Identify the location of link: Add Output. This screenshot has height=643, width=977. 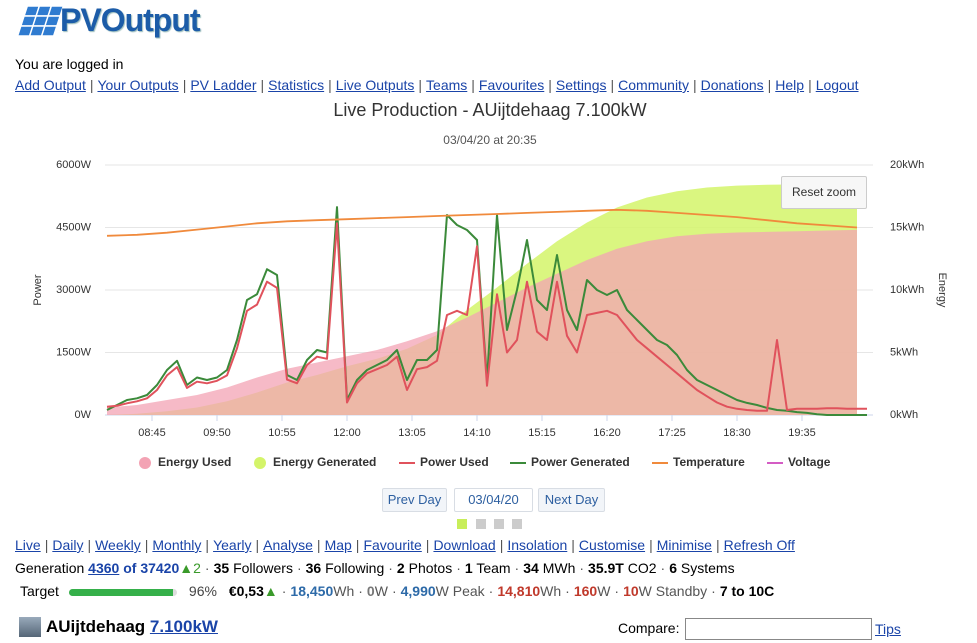
(50, 85).